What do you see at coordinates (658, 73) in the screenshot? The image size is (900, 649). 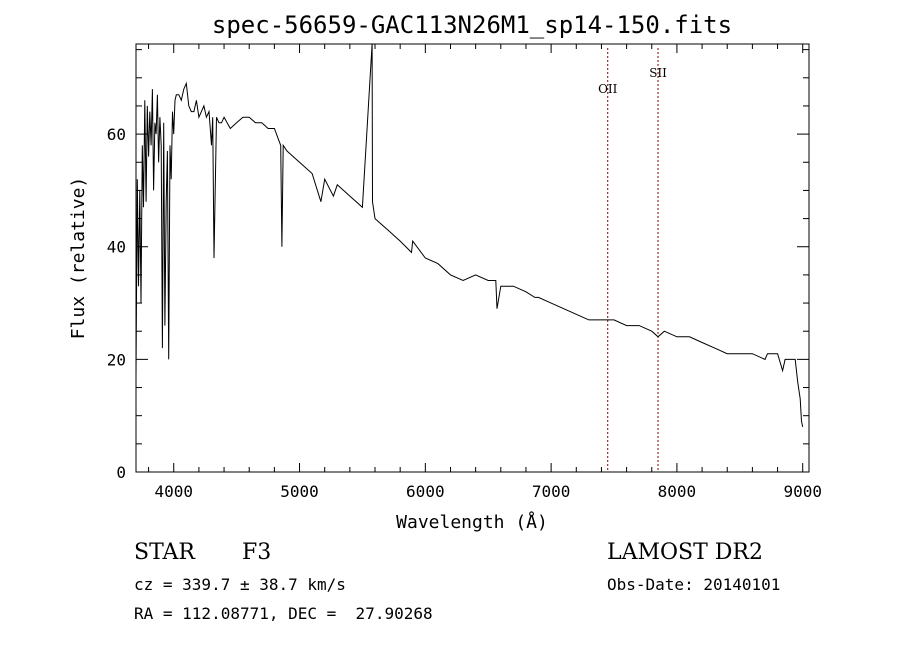 I see `annotation-label-sii: SII` at bounding box center [658, 73].